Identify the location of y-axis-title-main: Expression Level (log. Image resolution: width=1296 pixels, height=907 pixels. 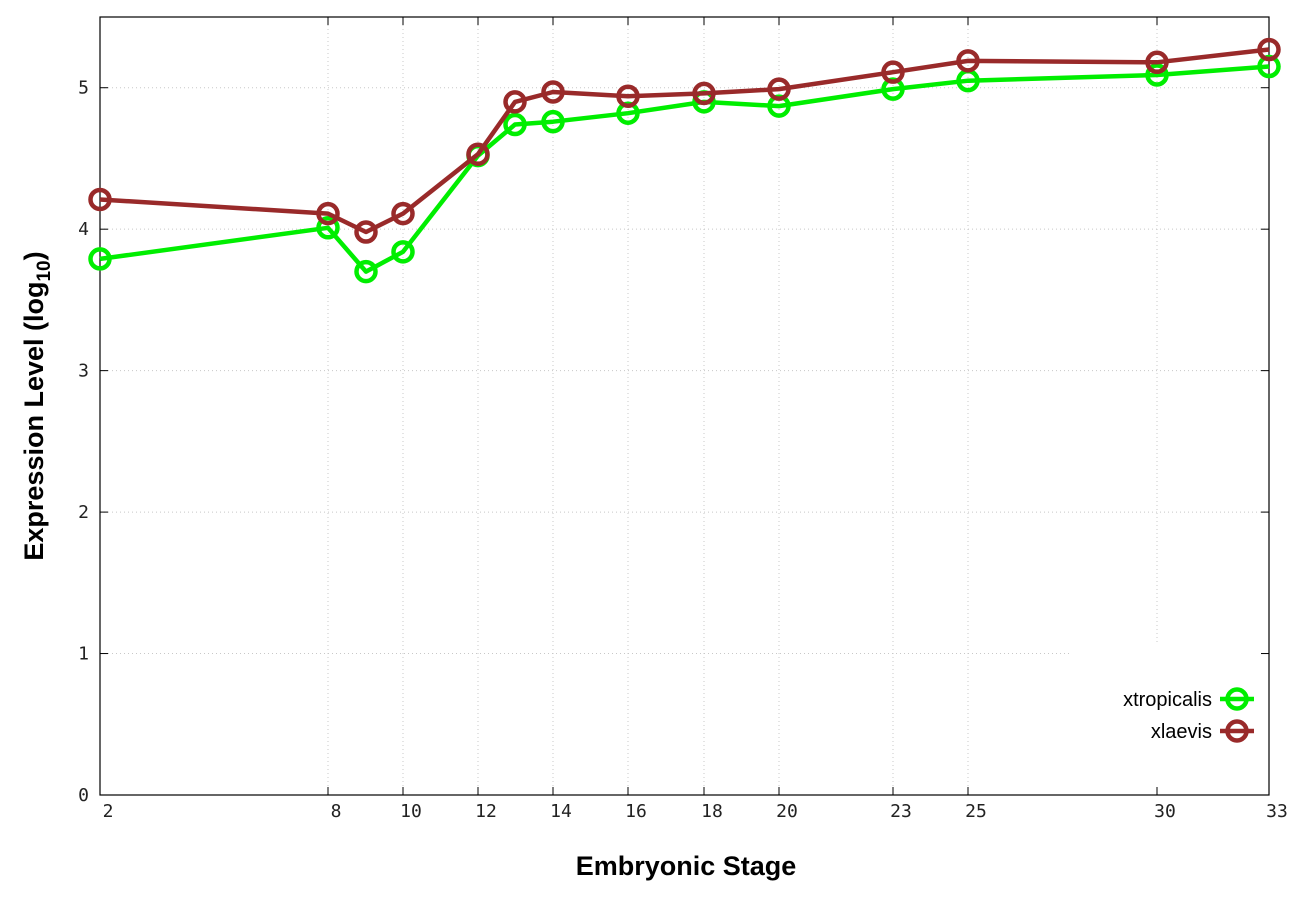
(34, 421).